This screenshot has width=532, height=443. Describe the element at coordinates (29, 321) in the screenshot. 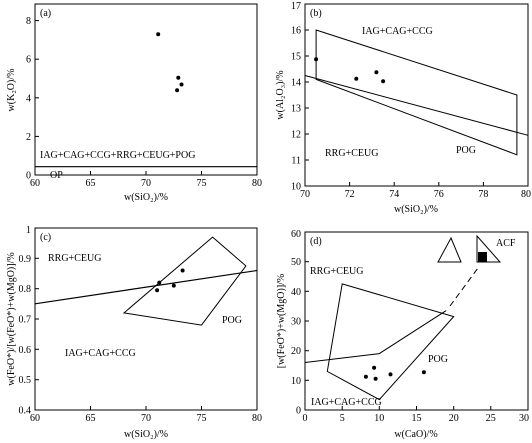

I see `panel-c-yticks: 0.4 0.5 0.6 0.7 0.8 0.9 1` at that location.